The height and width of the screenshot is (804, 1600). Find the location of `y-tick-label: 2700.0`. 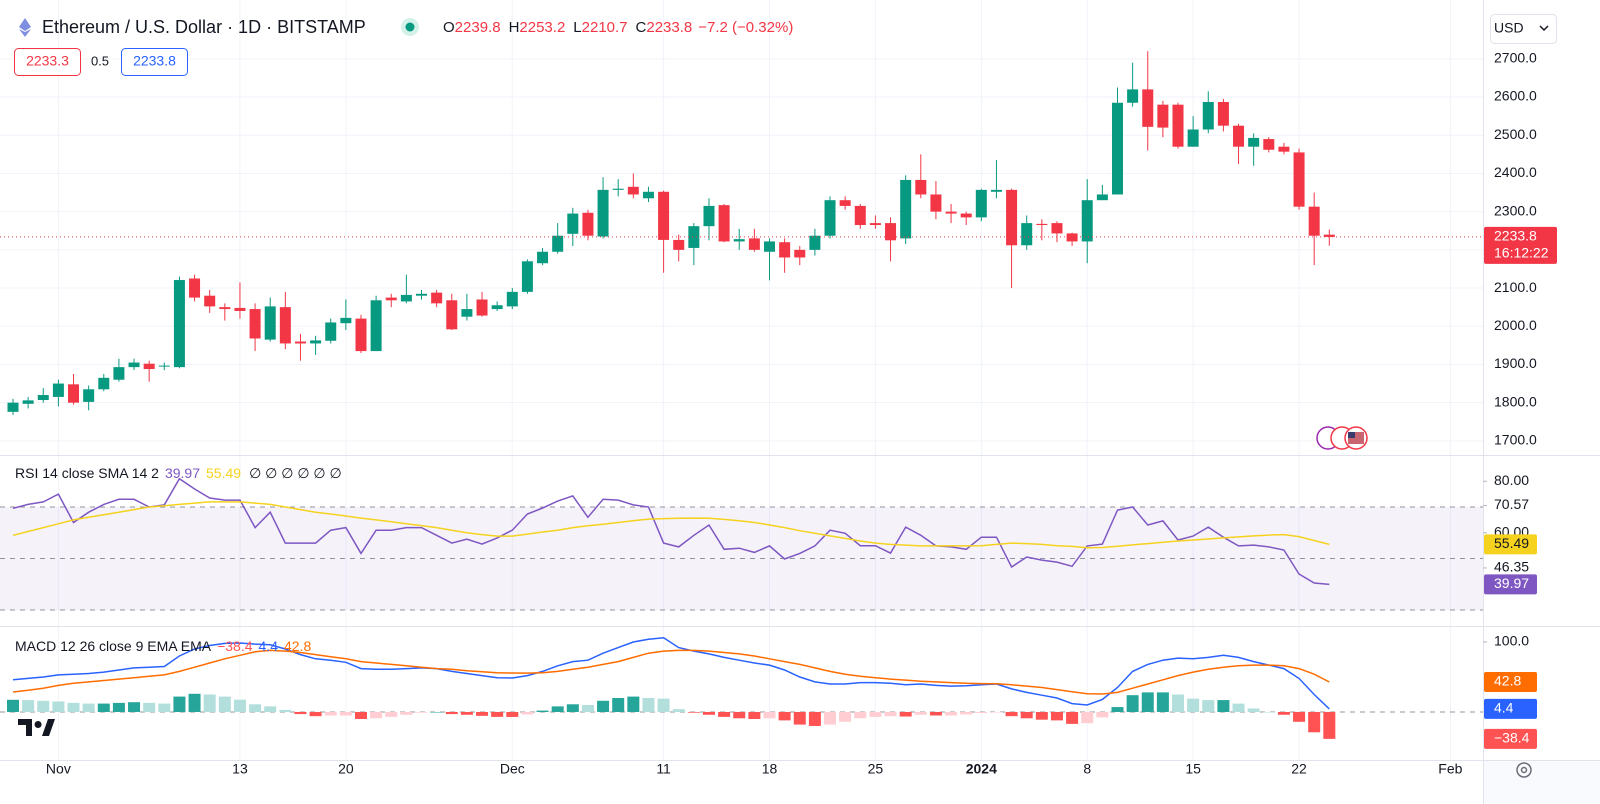

y-tick-label: 2700.0 is located at coordinates (1515, 58).